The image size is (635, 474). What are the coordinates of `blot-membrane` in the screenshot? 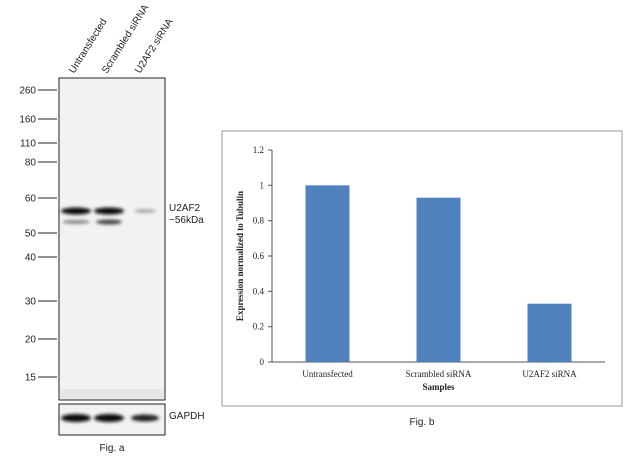 It's located at (112, 239).